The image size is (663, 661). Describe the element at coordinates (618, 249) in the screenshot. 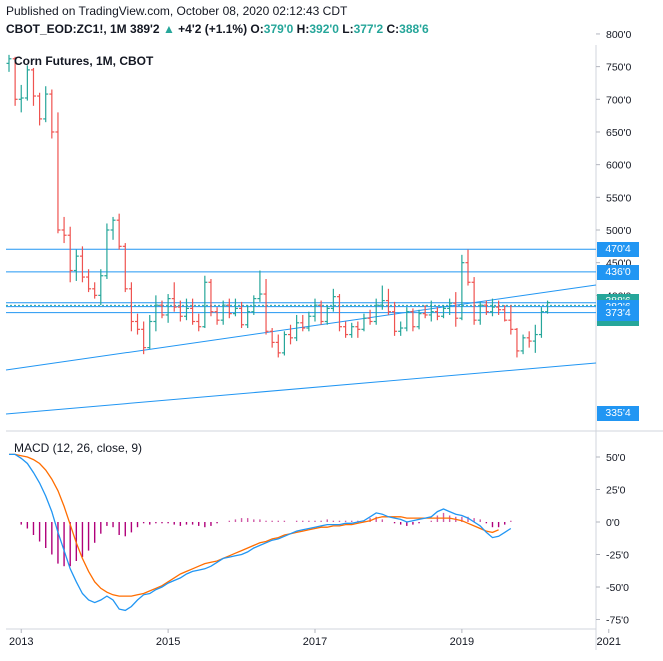

I see `price-tag-upper-line: 470'4` at that location.